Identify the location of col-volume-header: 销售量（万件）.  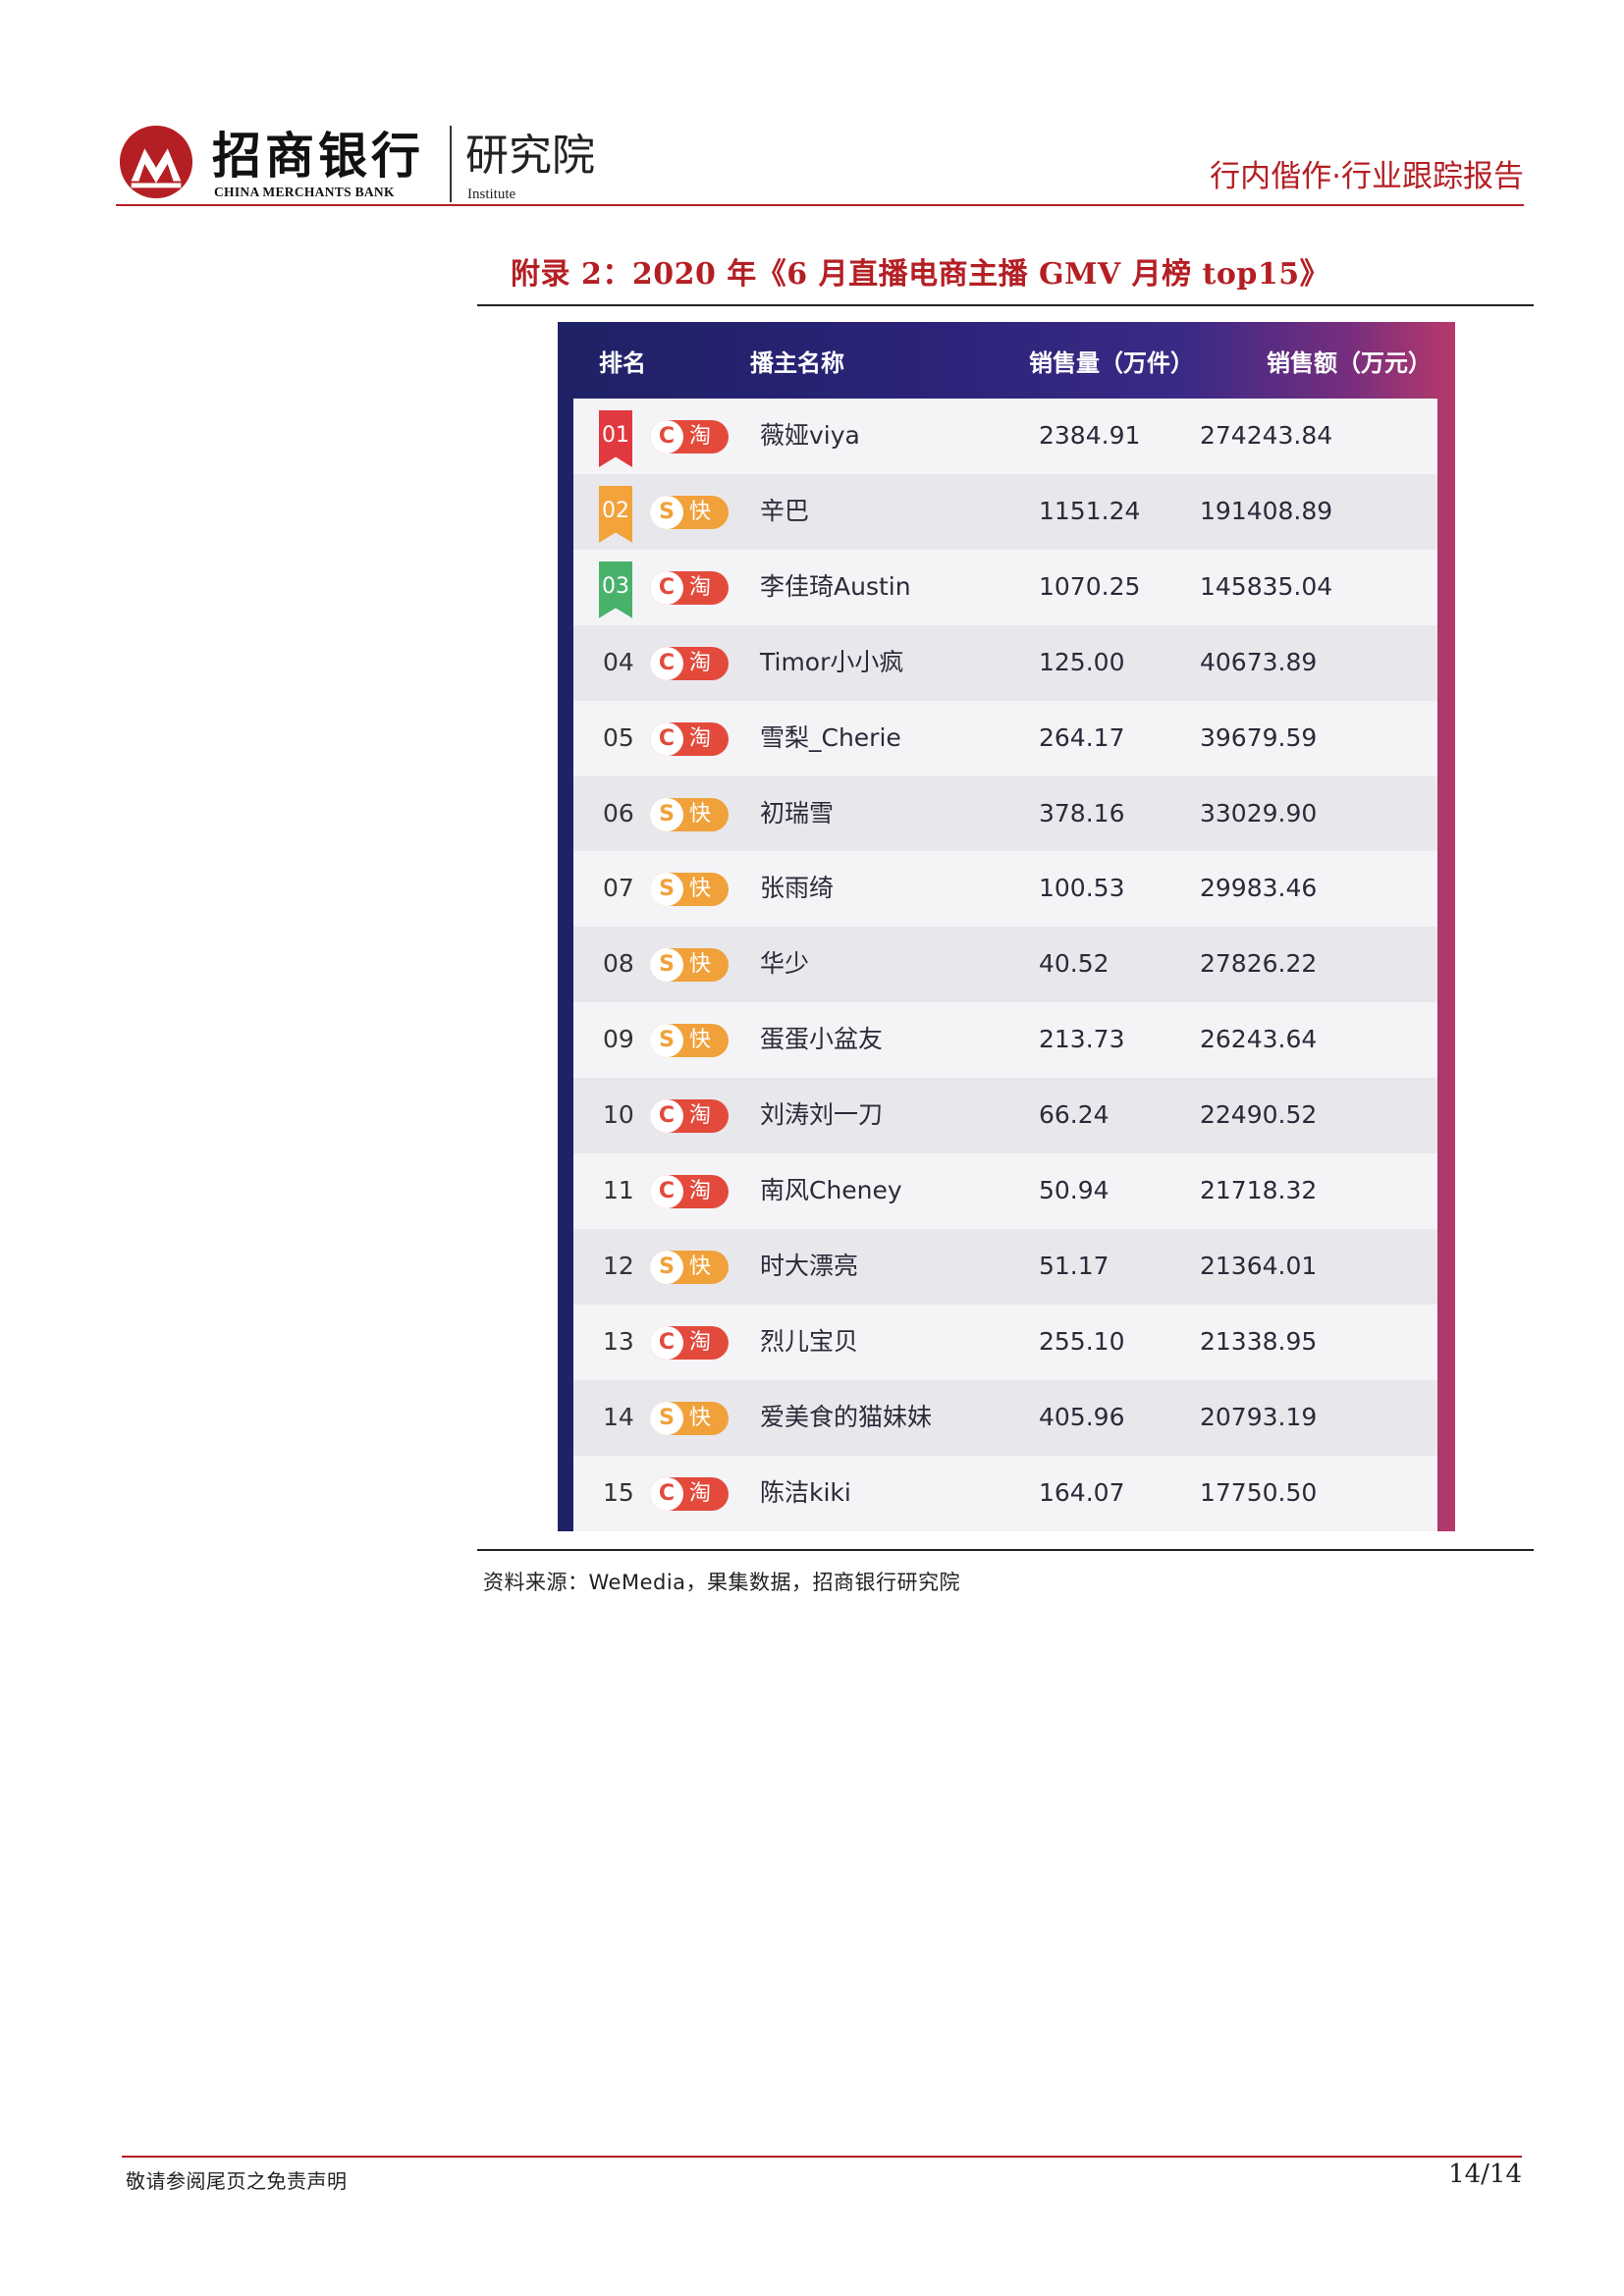
(1111, 363).